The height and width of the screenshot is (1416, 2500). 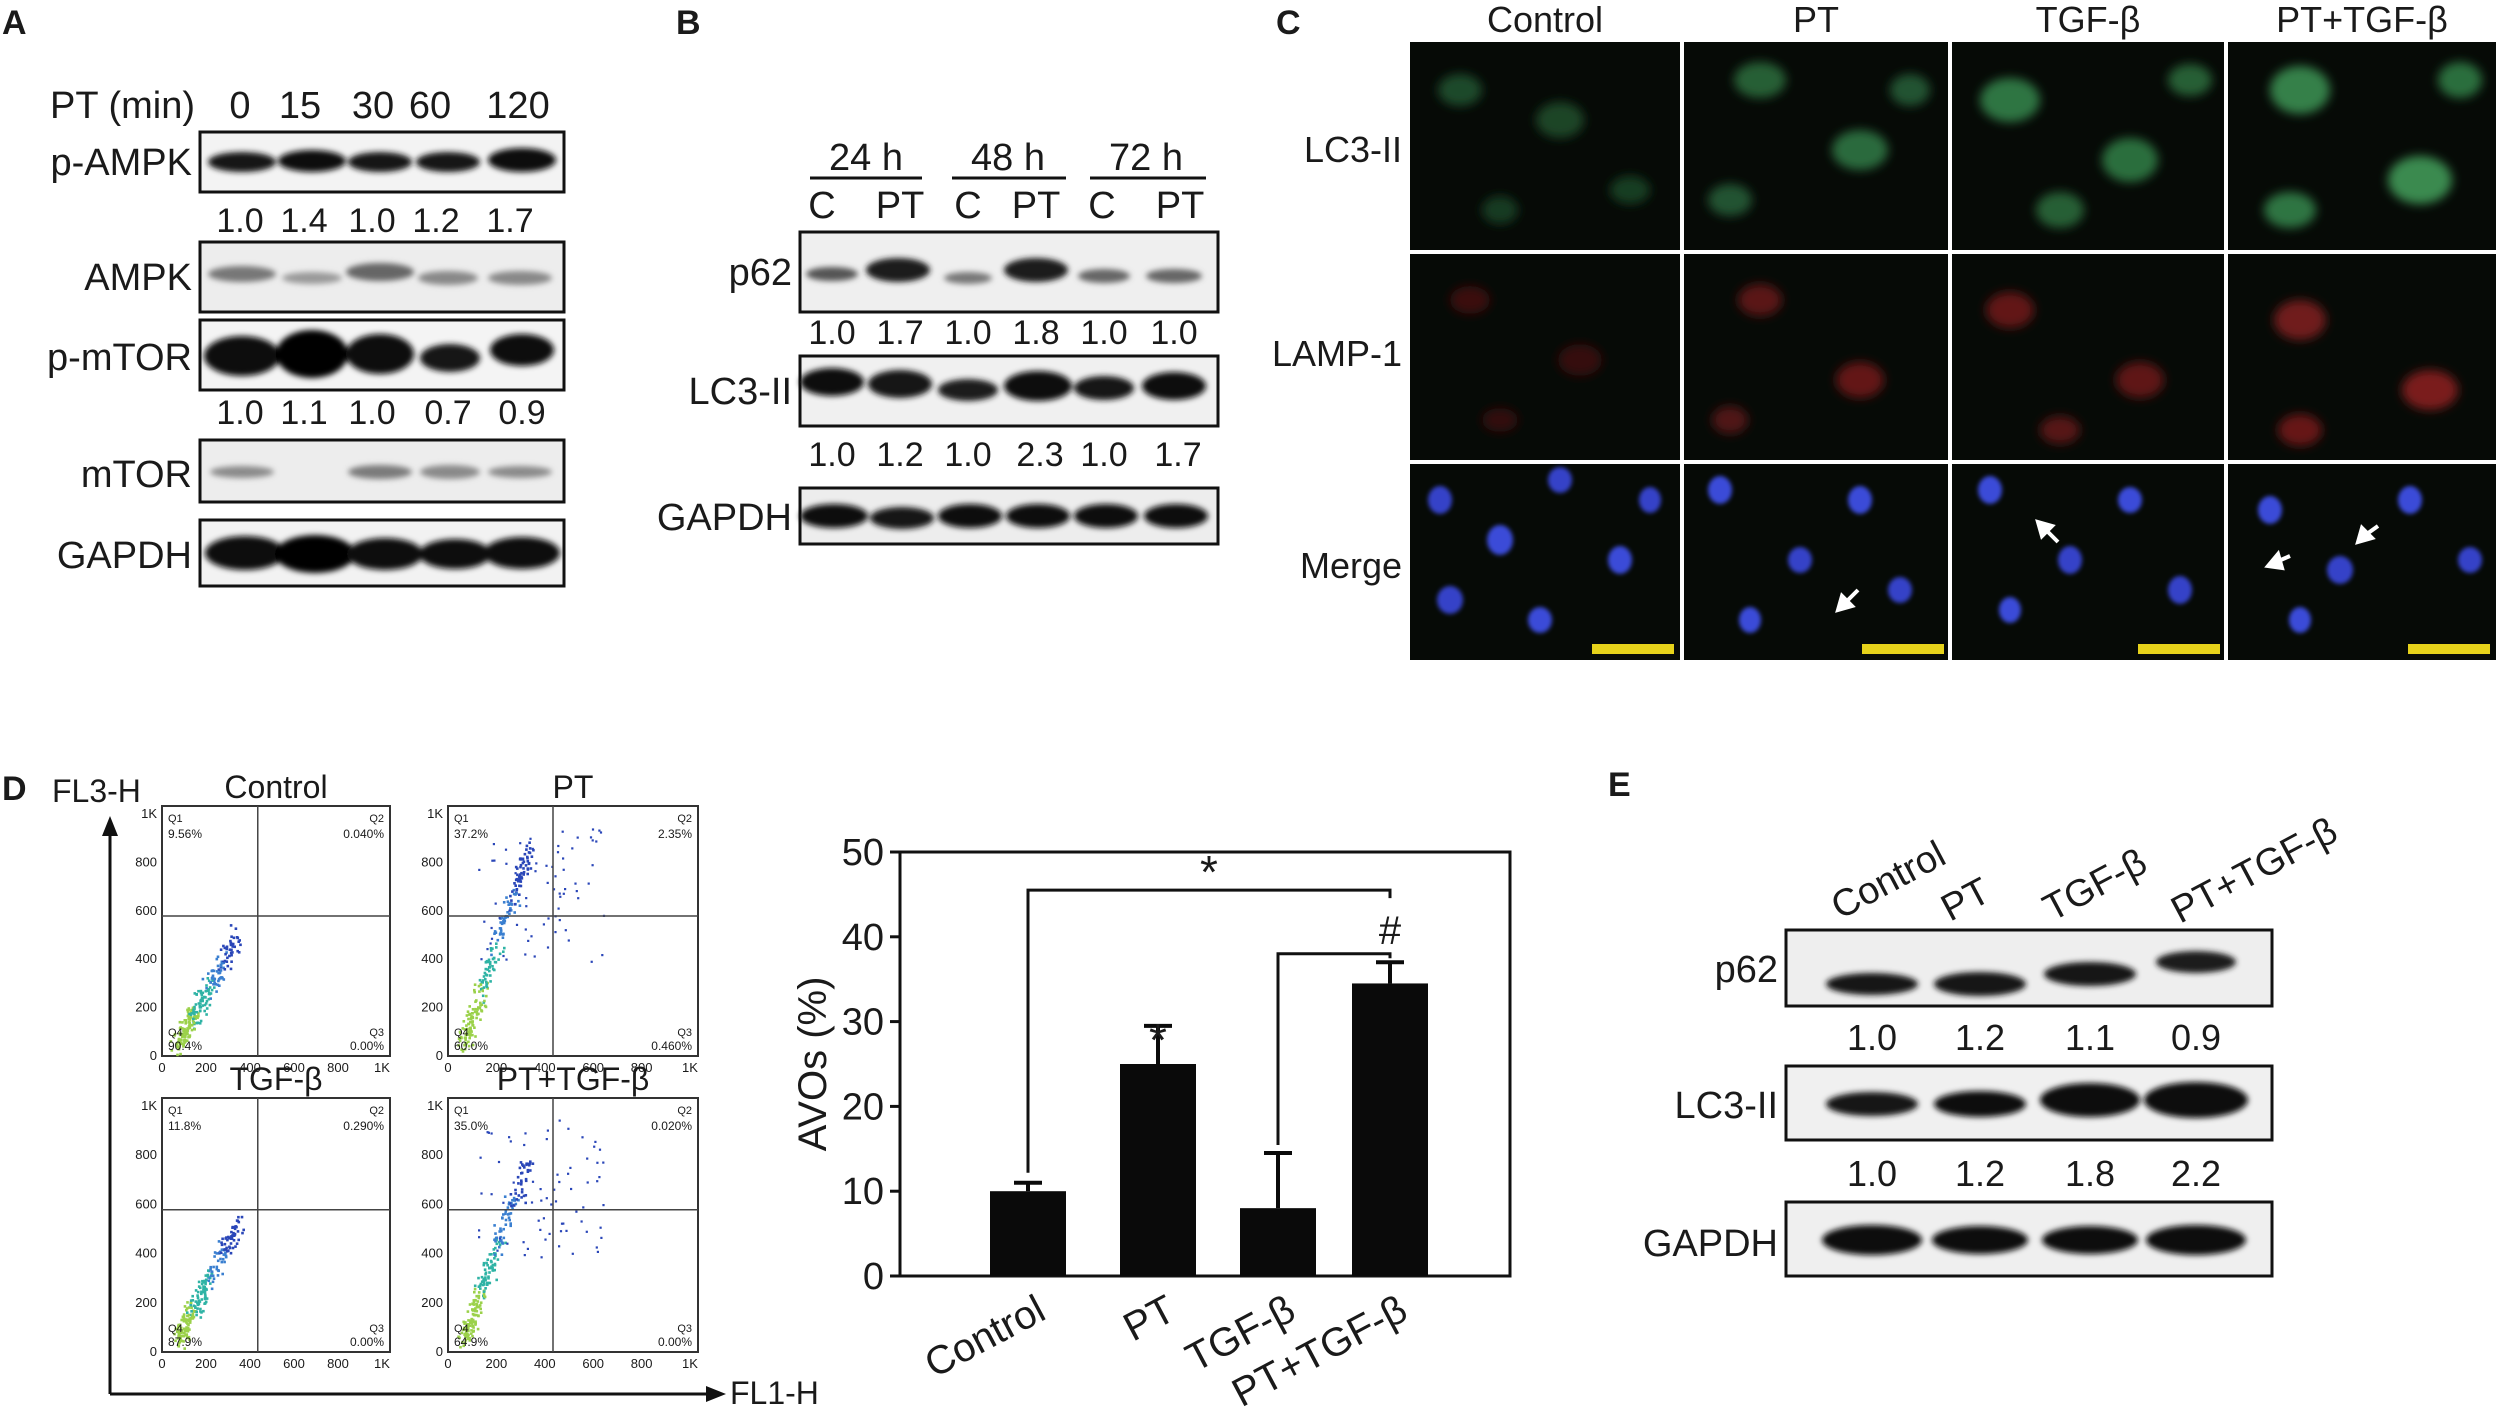 What do you see at coordinates (1214, 1009) in the screenshot?
I see `significance-brackets: *#` at bounding box center [1214, 1009].